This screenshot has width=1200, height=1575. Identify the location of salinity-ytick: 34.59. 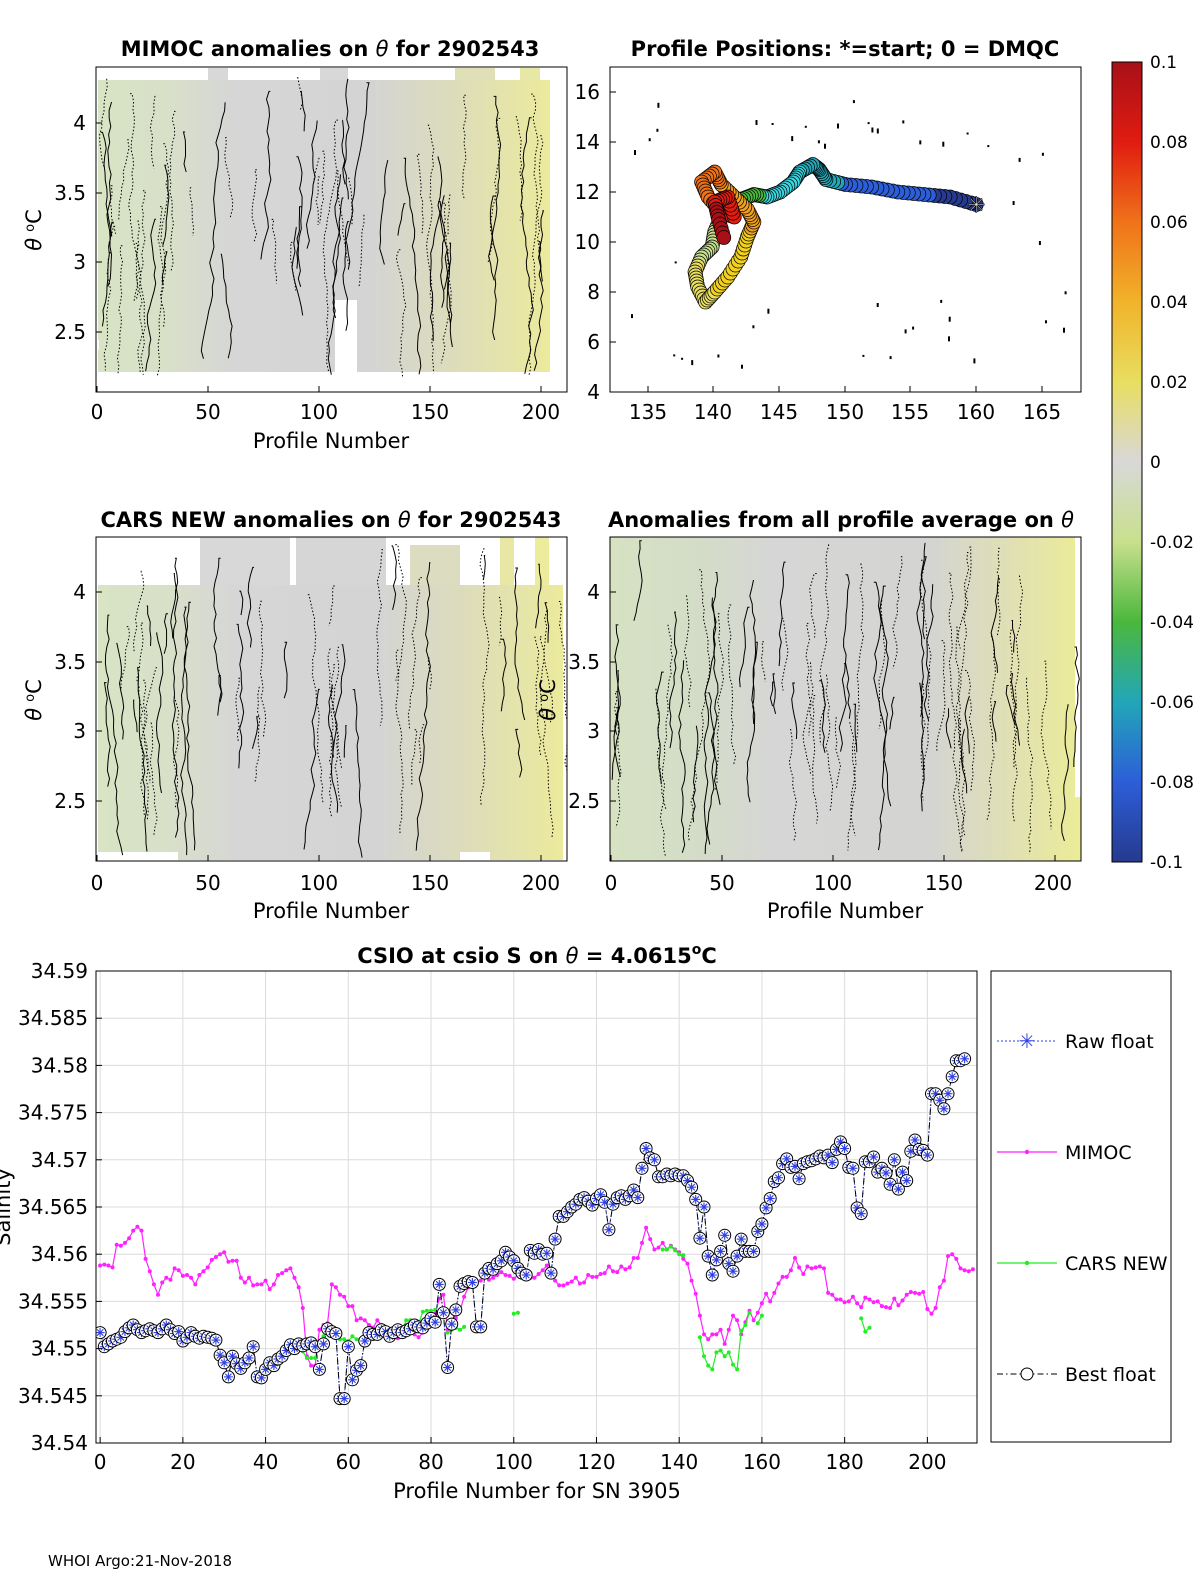
(59, 971).